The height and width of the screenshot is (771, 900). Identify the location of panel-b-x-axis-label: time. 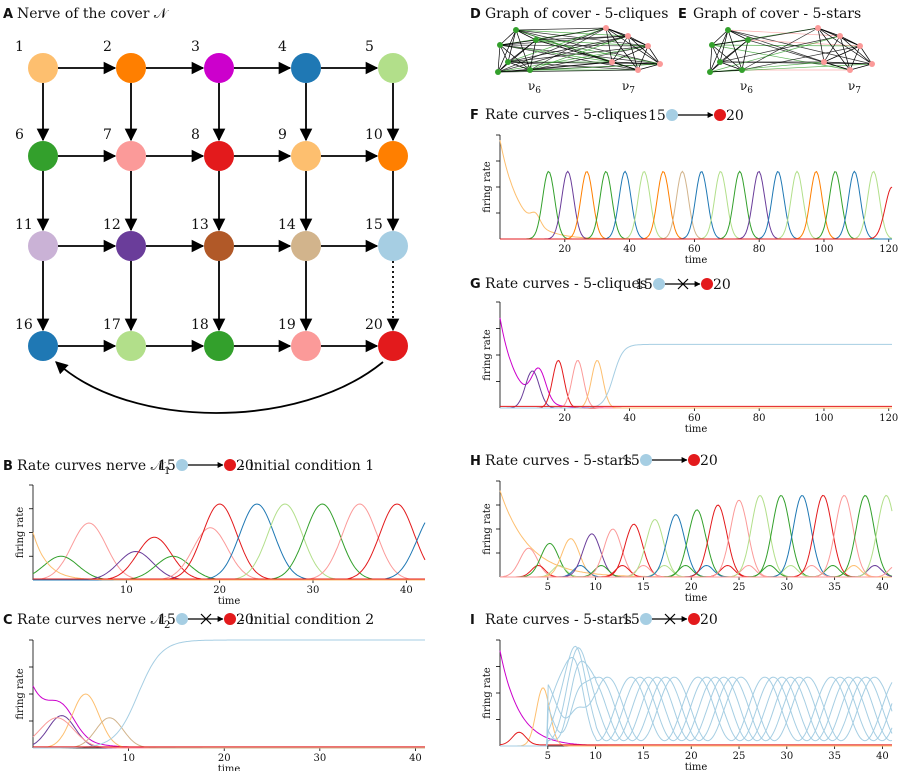
(229, 601).